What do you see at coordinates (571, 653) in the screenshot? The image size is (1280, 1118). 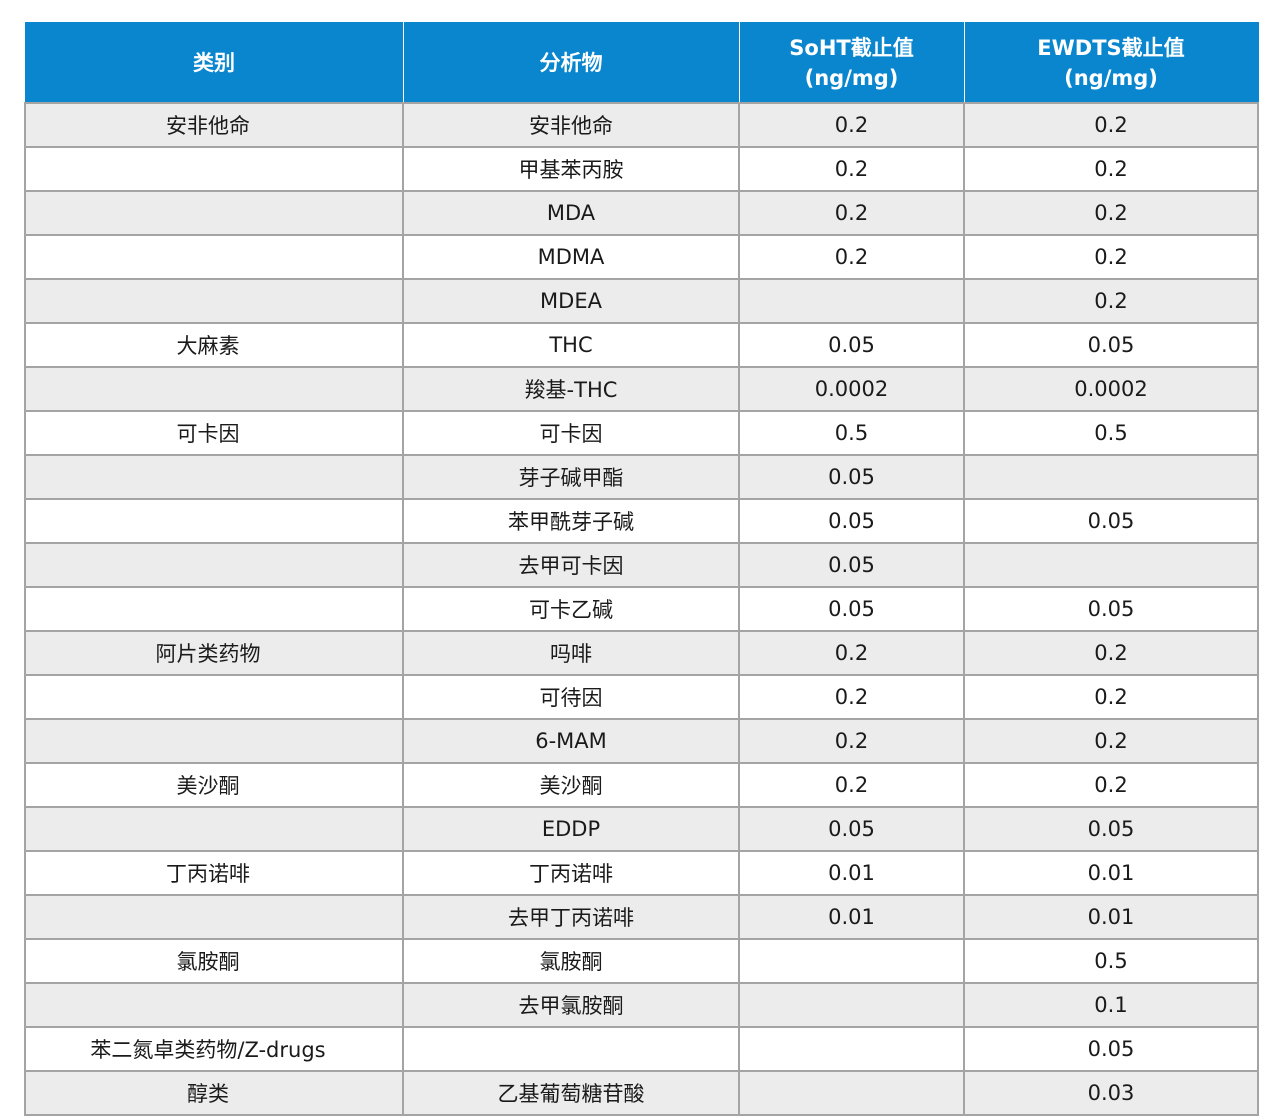 I see `analyte-cell: 吗啡` at bounding box center [571, 653].